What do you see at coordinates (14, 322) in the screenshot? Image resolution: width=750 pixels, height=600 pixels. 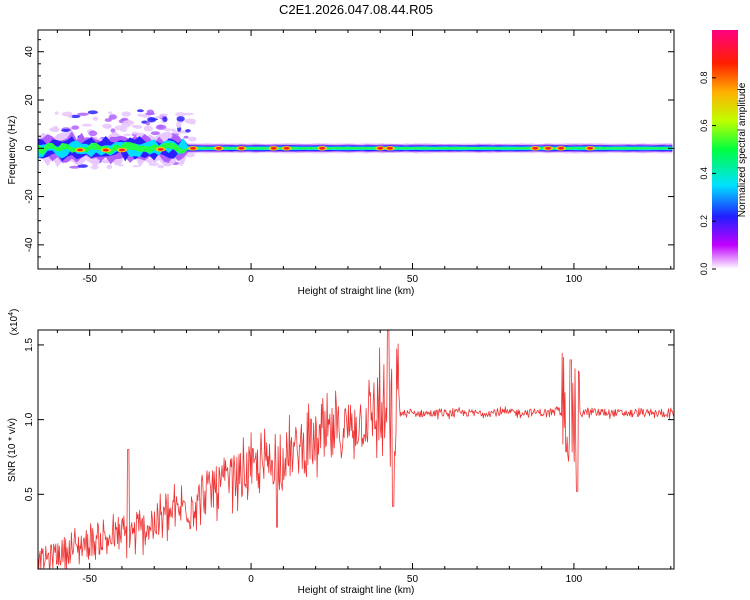 I see `snr-multiplier: (x104)` at bounding box center [14, 322].